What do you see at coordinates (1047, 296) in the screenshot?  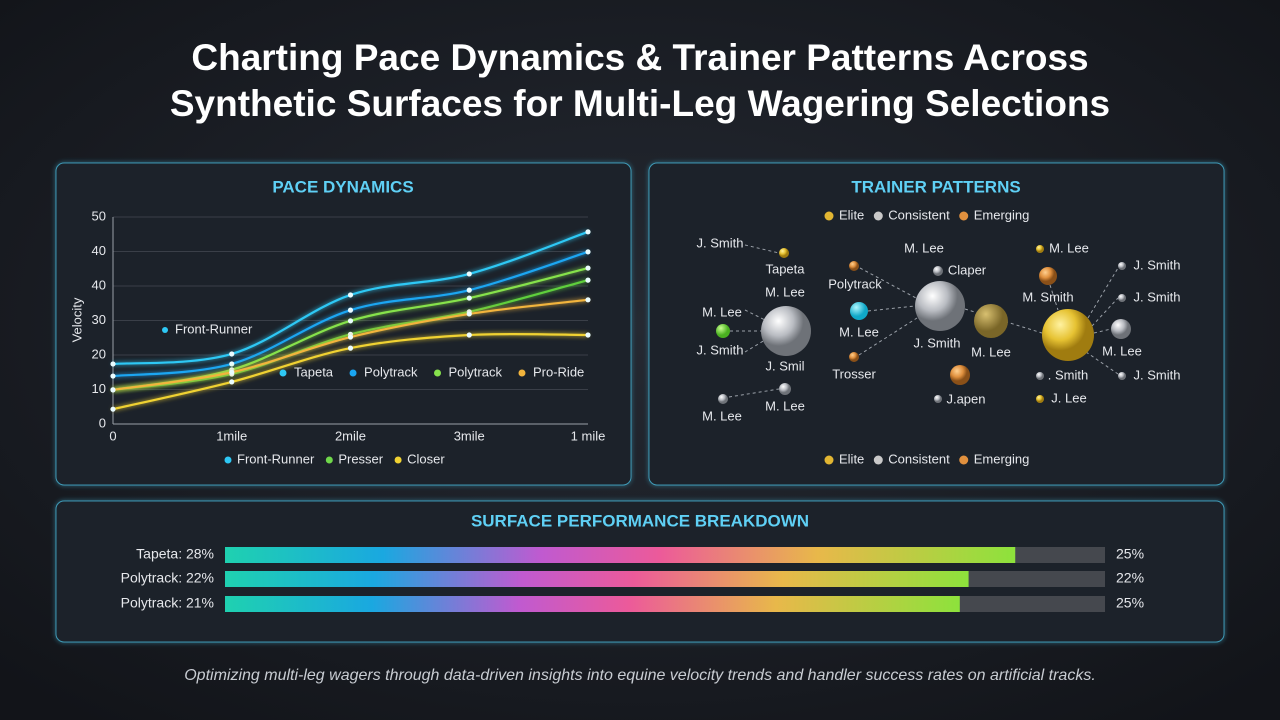 I see `node-label: M. Smith` at bounding box center [1047, 296].